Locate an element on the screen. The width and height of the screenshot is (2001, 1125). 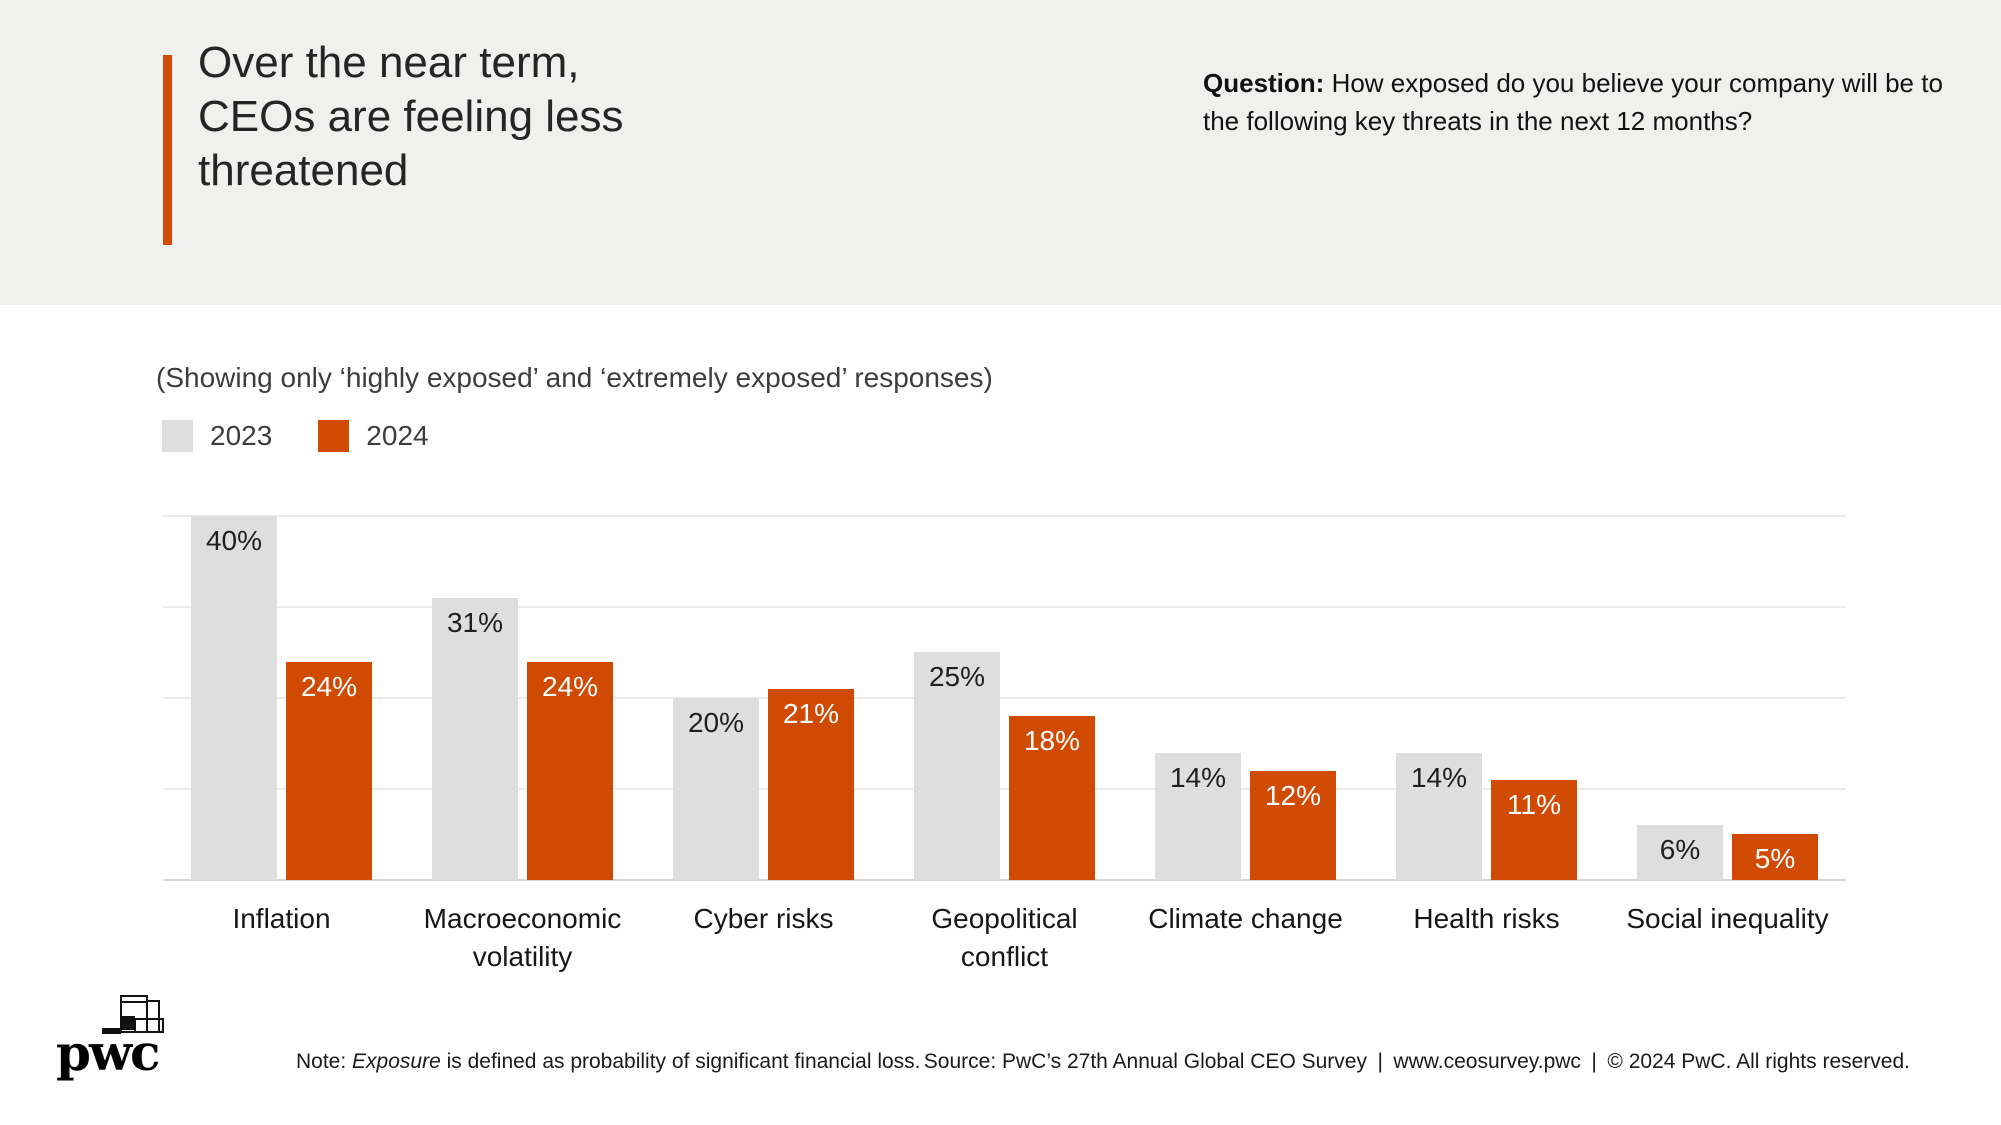
bar-2024-geopolitical-conflict: 18% is located at coordinates (1052, 798).